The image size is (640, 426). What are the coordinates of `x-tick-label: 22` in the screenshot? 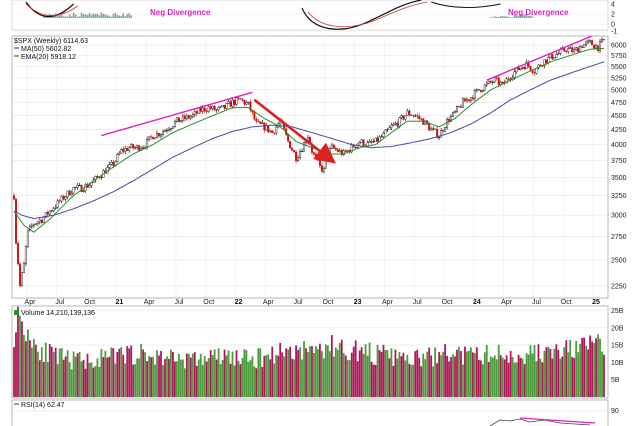 It's located at (239, 302).